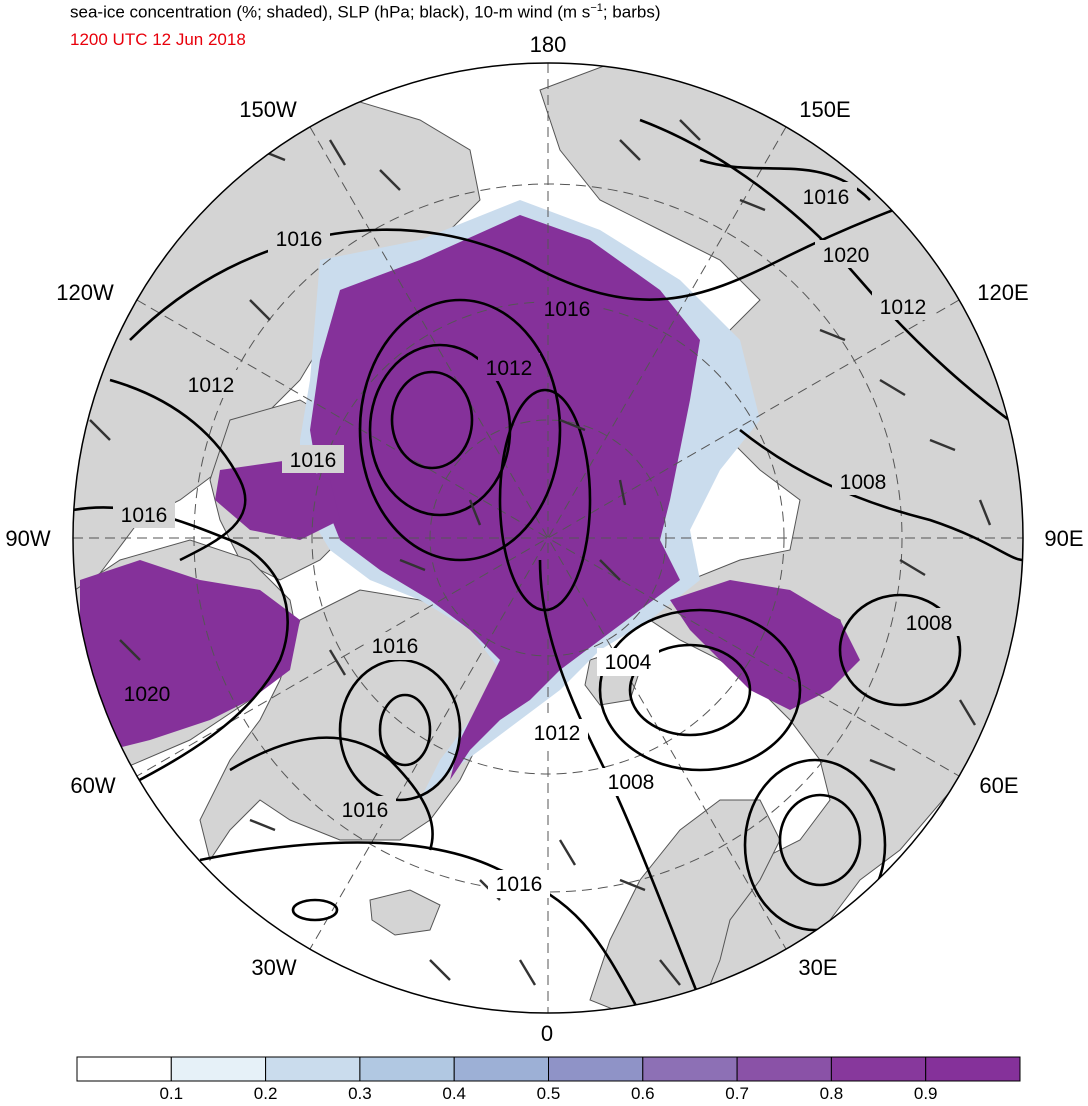  I want to click on lon-label-30w: 30W, so click(273, 967).